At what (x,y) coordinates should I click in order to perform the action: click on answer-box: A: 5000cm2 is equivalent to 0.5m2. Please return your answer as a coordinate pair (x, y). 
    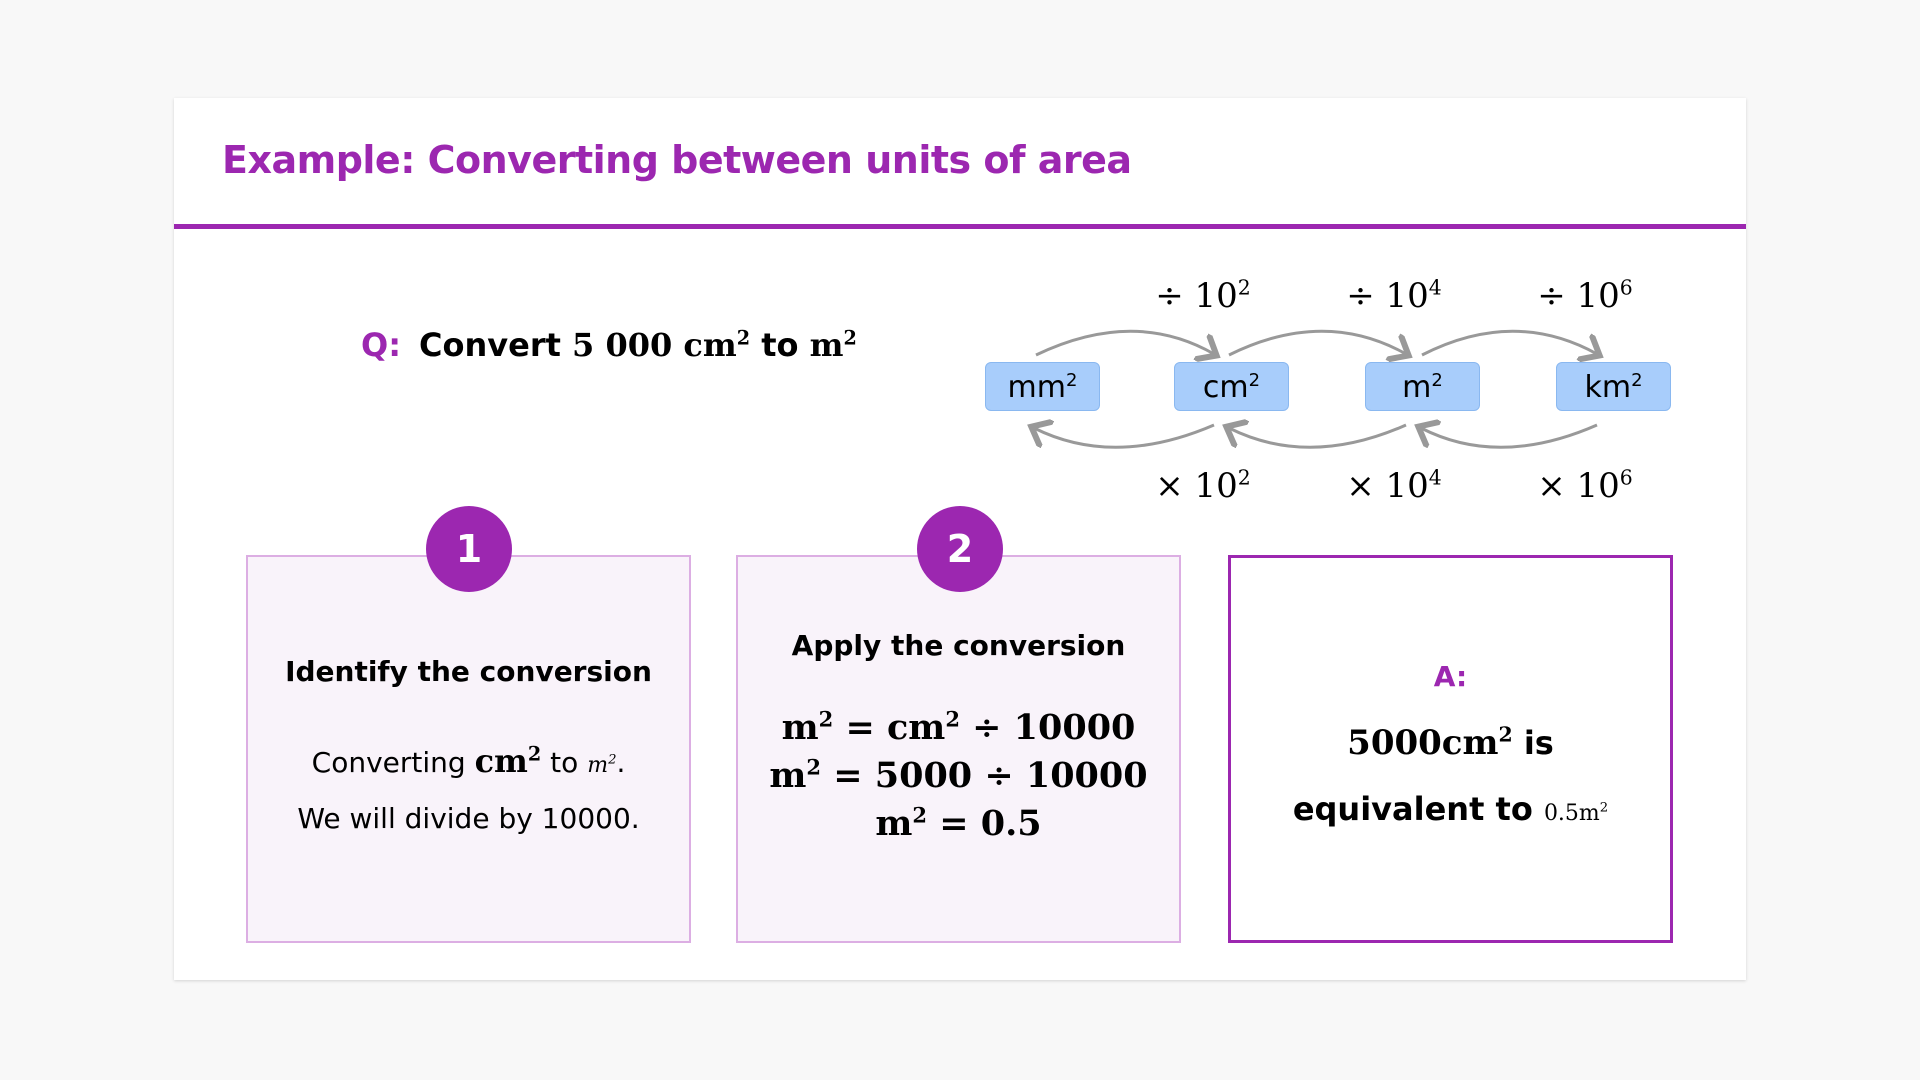
    Looking at the image, I should click on (1450, 749).